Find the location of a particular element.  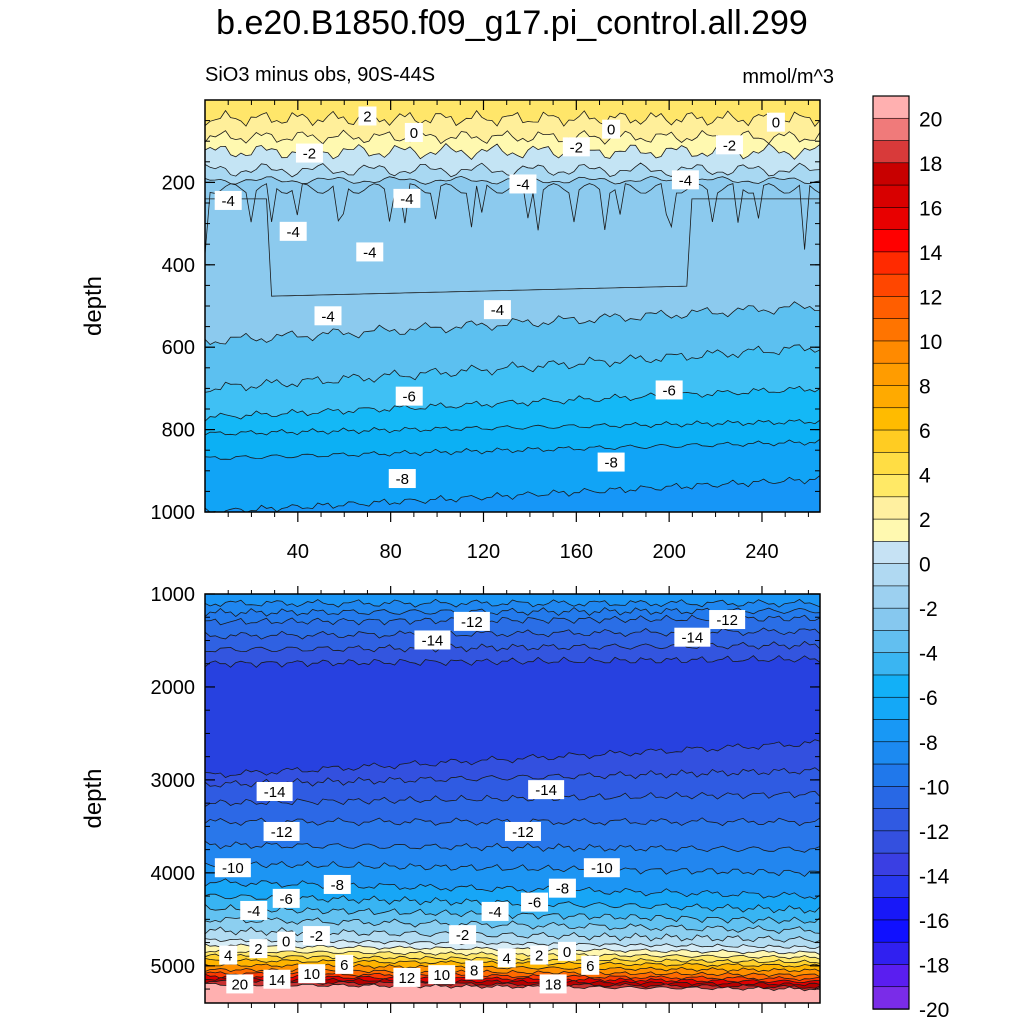

lower-contour-label-3: -14 is located at coordinates (693, 638).